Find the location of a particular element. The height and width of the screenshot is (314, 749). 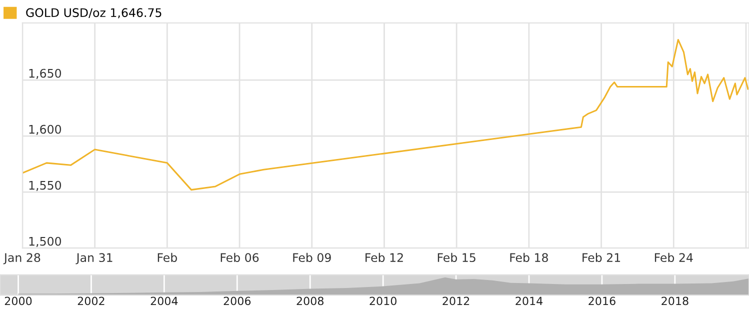

x-tick-label: 2010 is located at coordinates (383, 301).